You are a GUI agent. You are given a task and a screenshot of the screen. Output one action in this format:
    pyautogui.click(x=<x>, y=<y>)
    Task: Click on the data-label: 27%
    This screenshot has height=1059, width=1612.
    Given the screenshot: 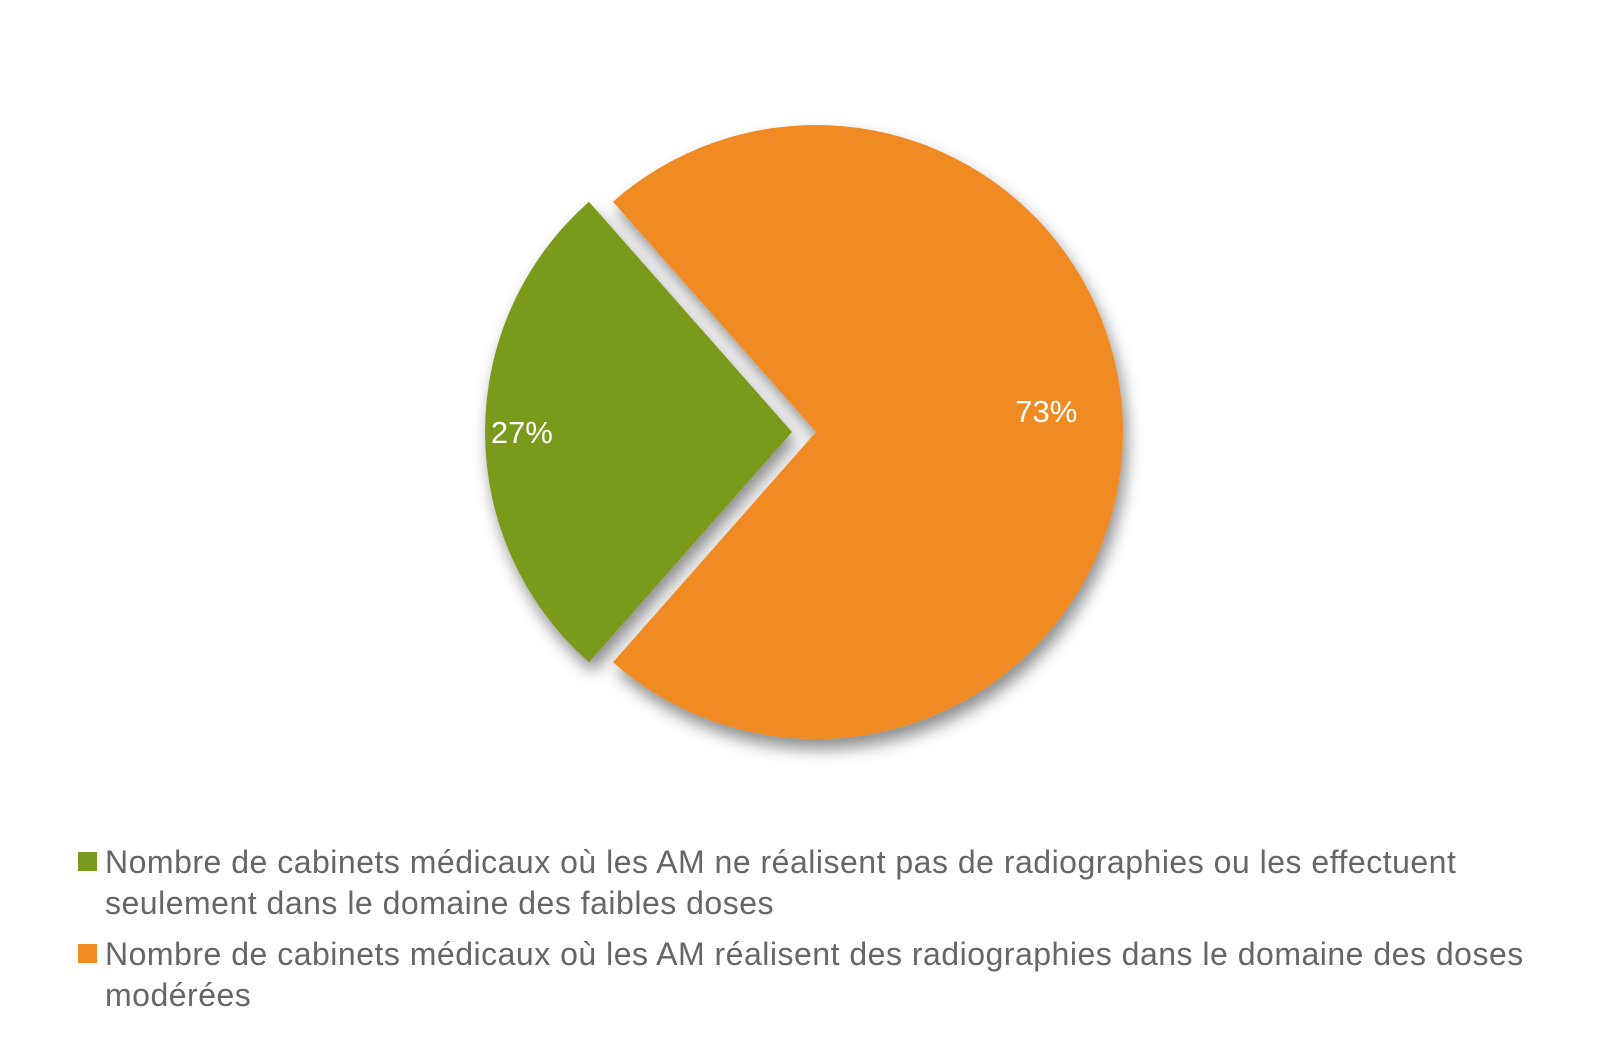 What is the action you would take?
    pyautogui.click(x=522, y=432)
    